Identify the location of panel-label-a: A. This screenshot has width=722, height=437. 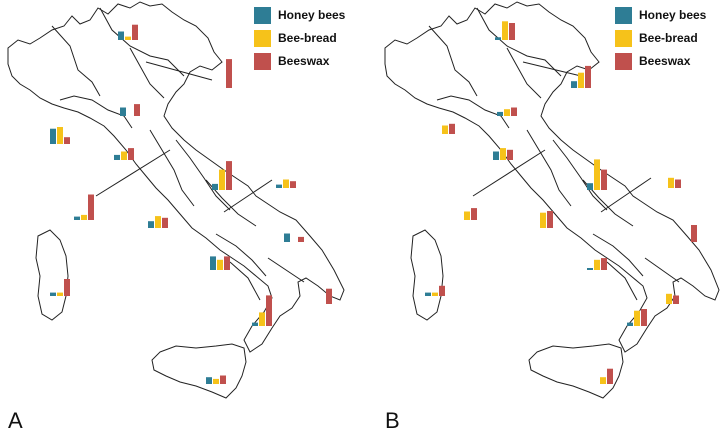
(15, 420).